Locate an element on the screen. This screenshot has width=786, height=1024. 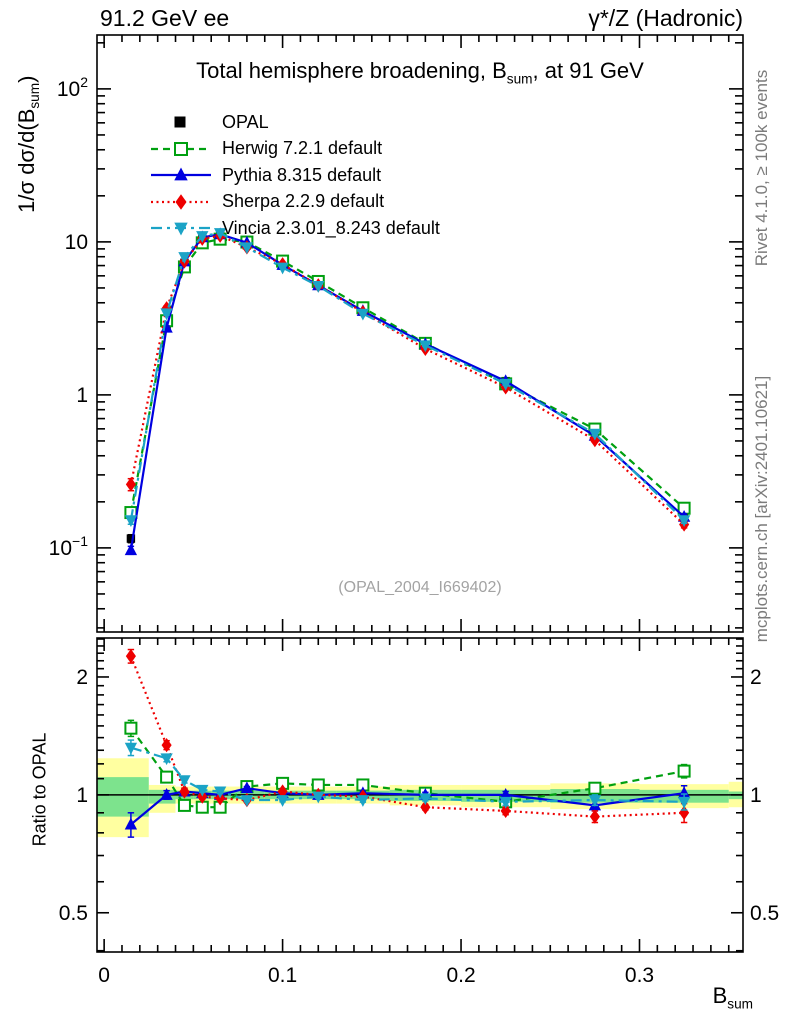
legend-item-herwig: Herwig 7.2.1 default is located at coordinates (295, 149).